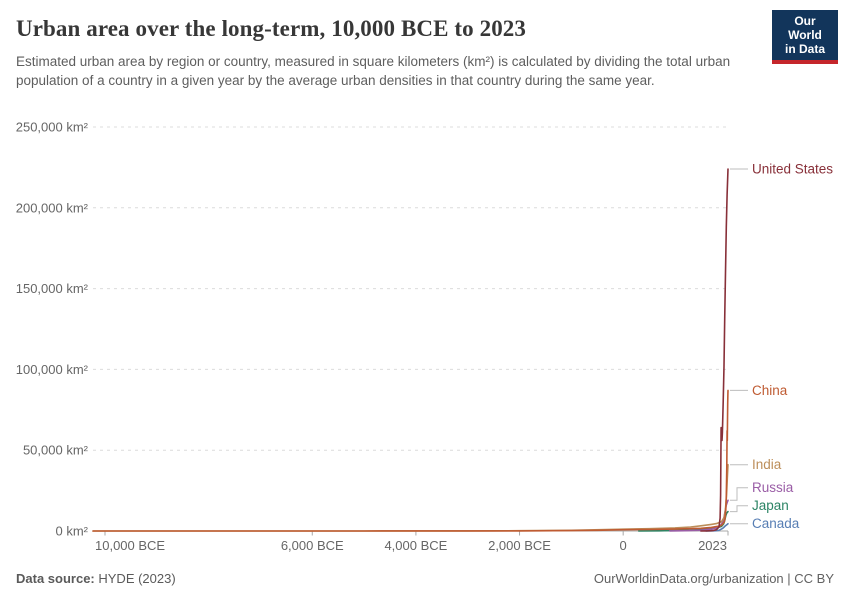 Image resolution: width=850 pixels, height=600 pixels. I want to click on logo-line-1: Our World, so click(805, 28).